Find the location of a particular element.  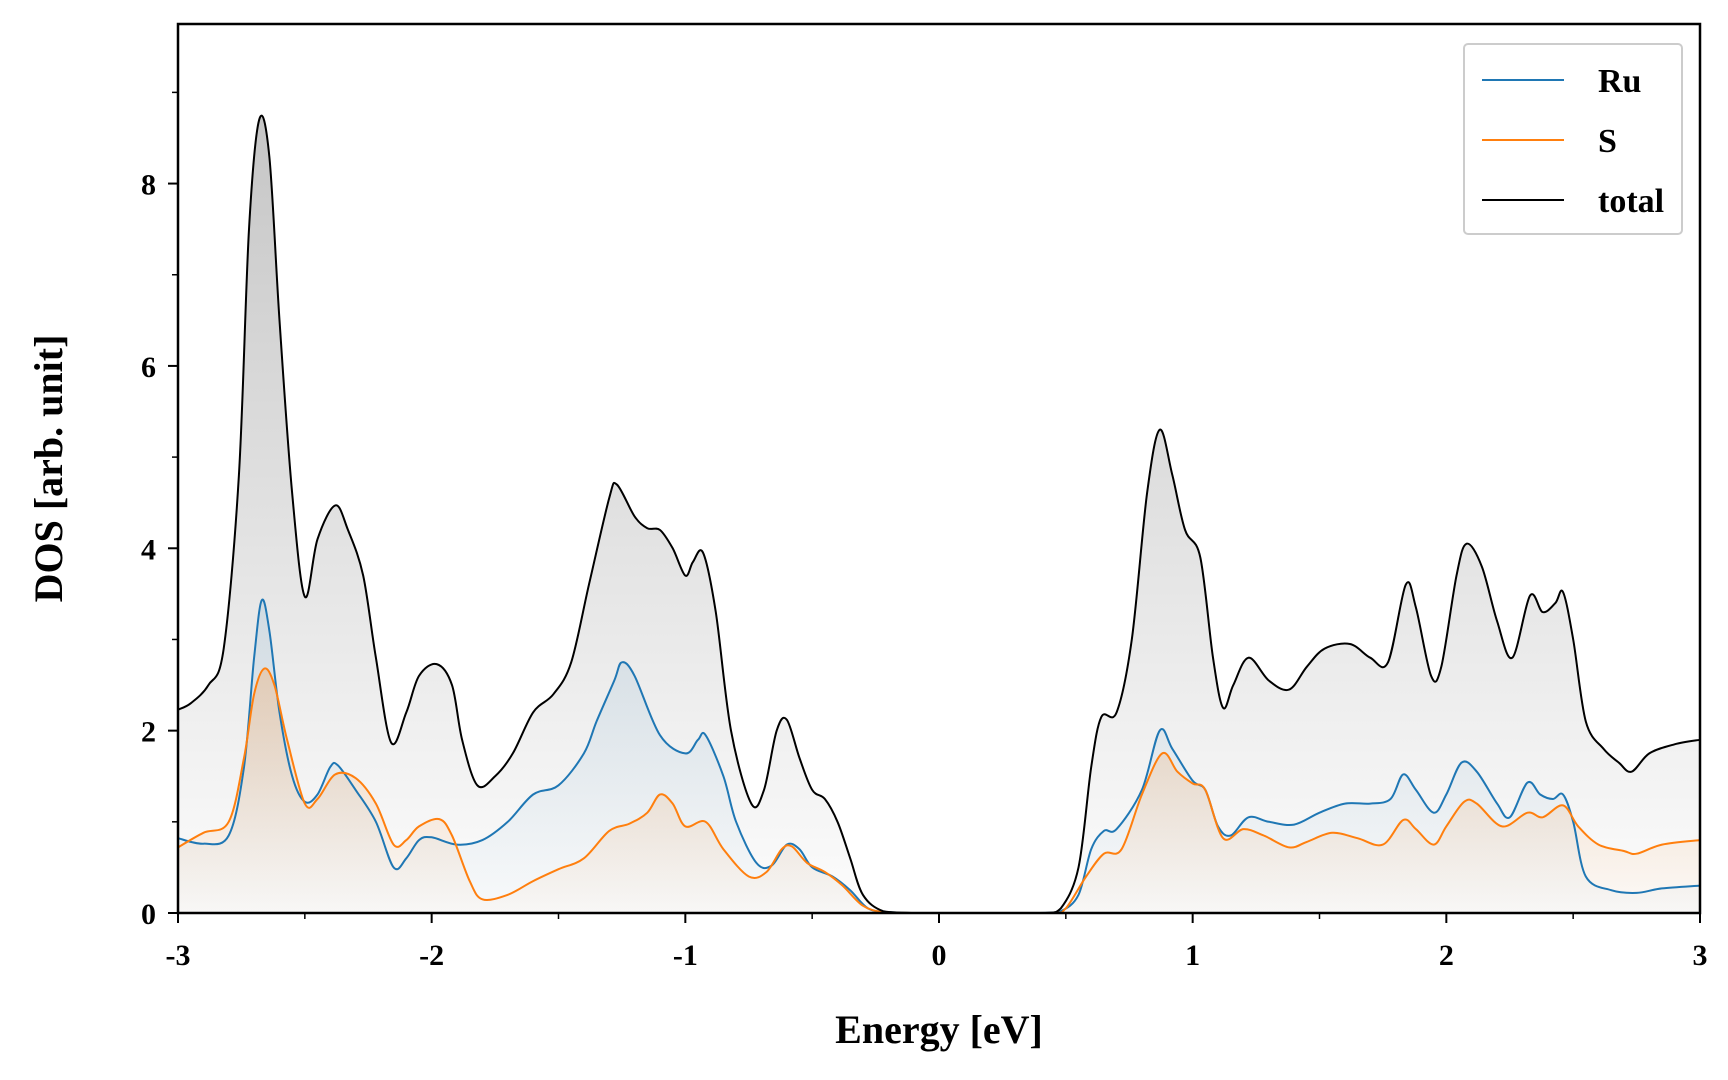

y-tick-label: 2 is located at coordinates (148, 732).